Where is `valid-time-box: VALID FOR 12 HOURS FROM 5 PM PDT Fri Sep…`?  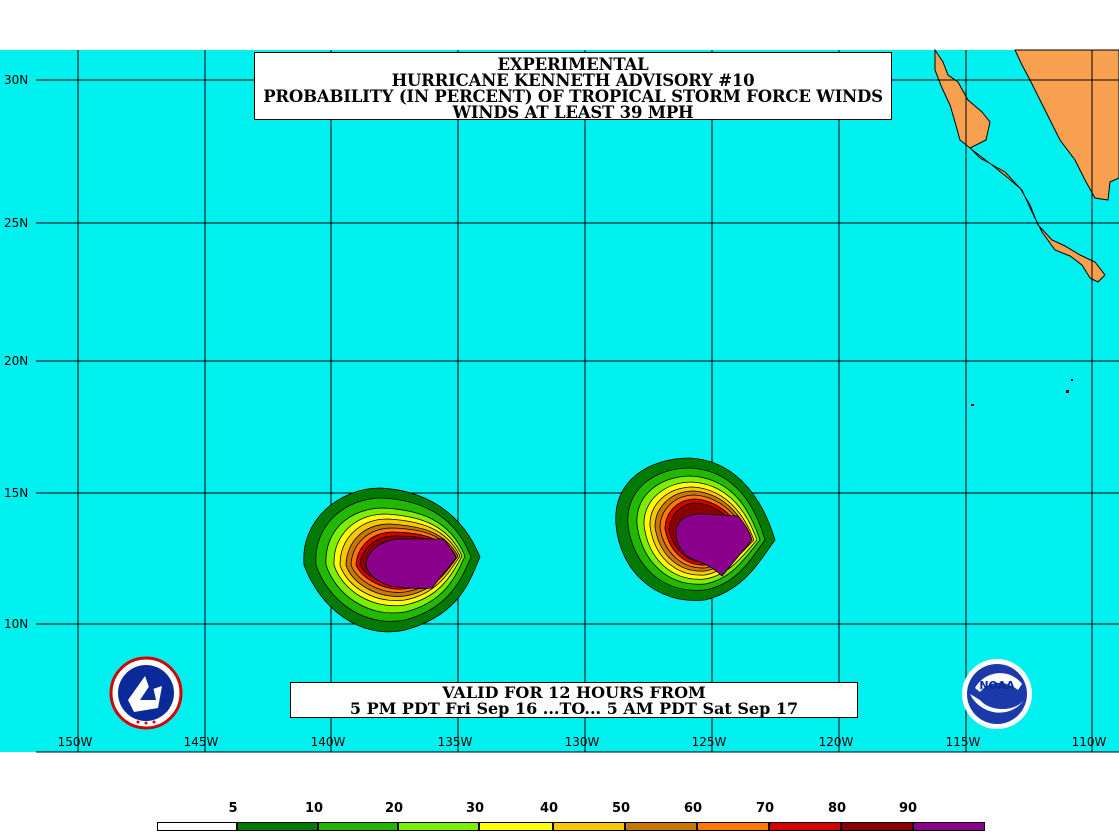
valid-time-box: VALID FOR 12 HOURS FROM 5 PM PDT Fri Sep… is located at coordinates (574, 700).